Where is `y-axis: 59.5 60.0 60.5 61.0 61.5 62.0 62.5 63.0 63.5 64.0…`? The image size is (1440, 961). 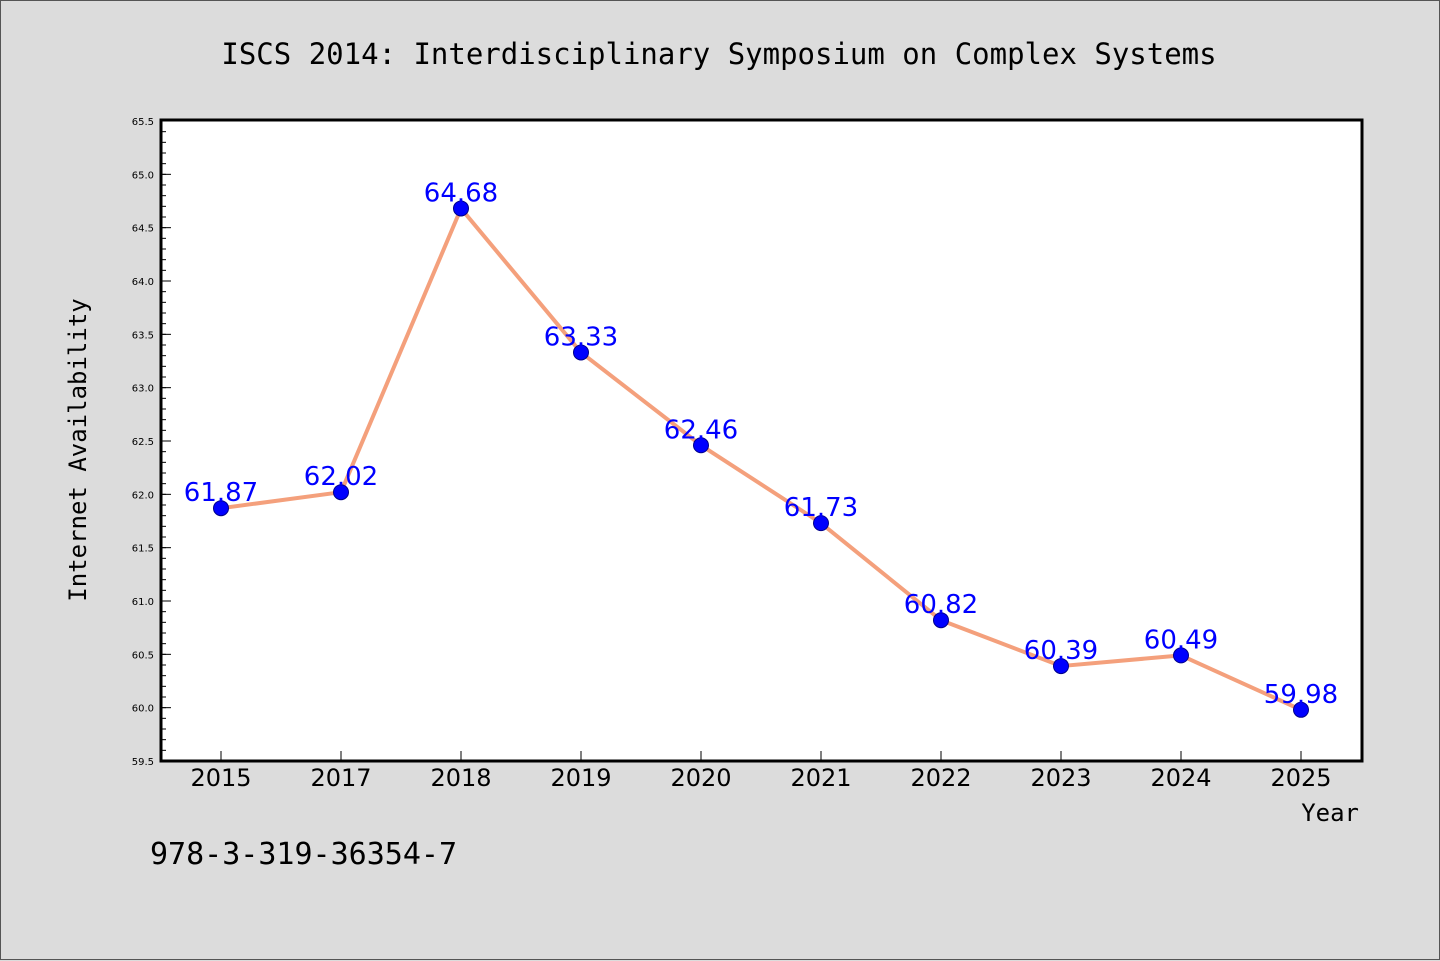
y-axis: 59.5 60.0 60.5 61.0 61.5 62.0 62.5 63.0 63.5 64.0… is located at coordinates (151, 442).